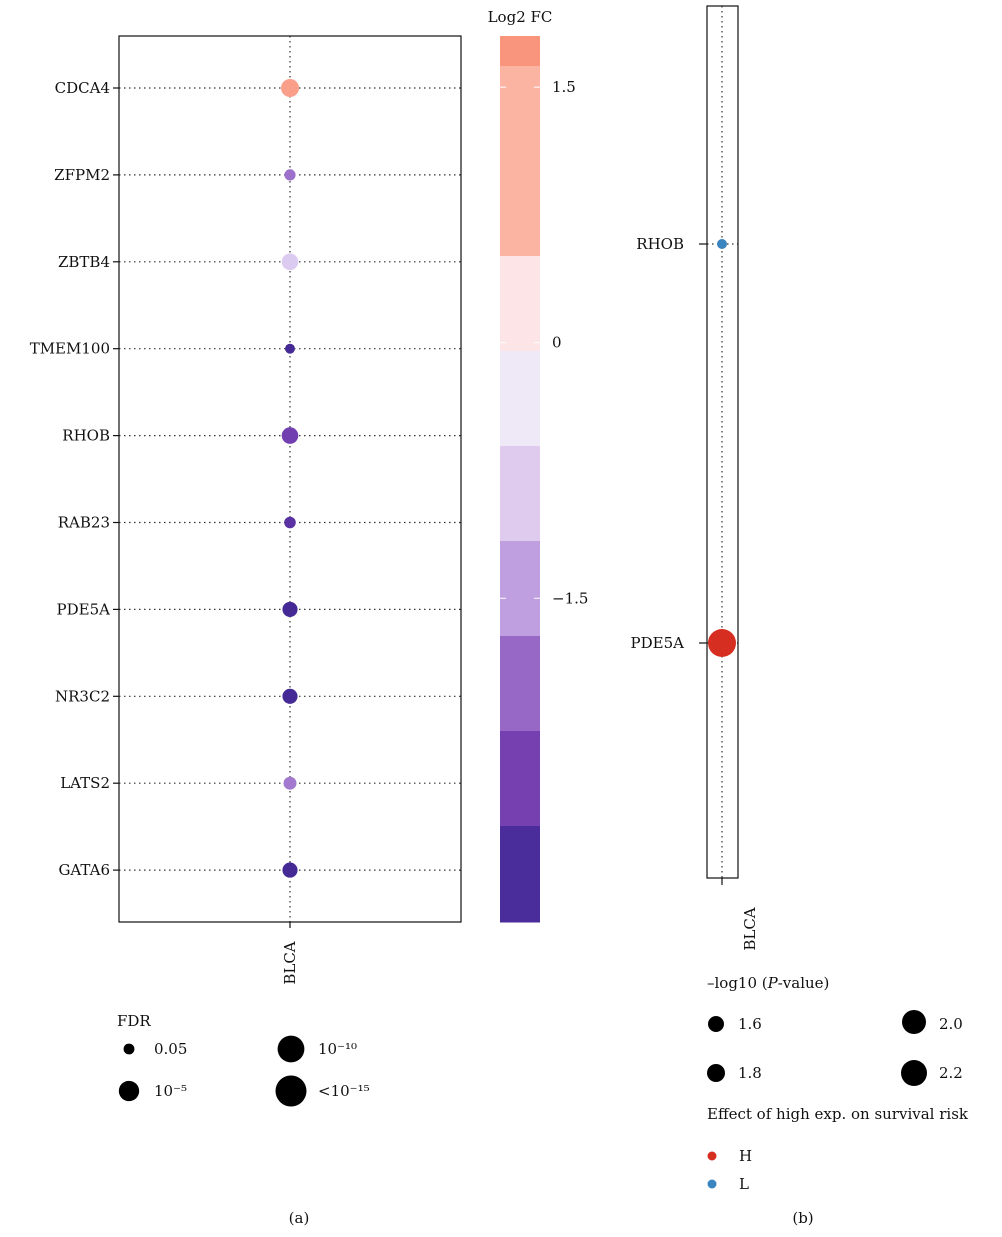 Image resolution: width=1002 pixels, height=1237 pixels. Describe the element at coordinates (290, 783) in the screenshot. I see `point-lats2` at that location.